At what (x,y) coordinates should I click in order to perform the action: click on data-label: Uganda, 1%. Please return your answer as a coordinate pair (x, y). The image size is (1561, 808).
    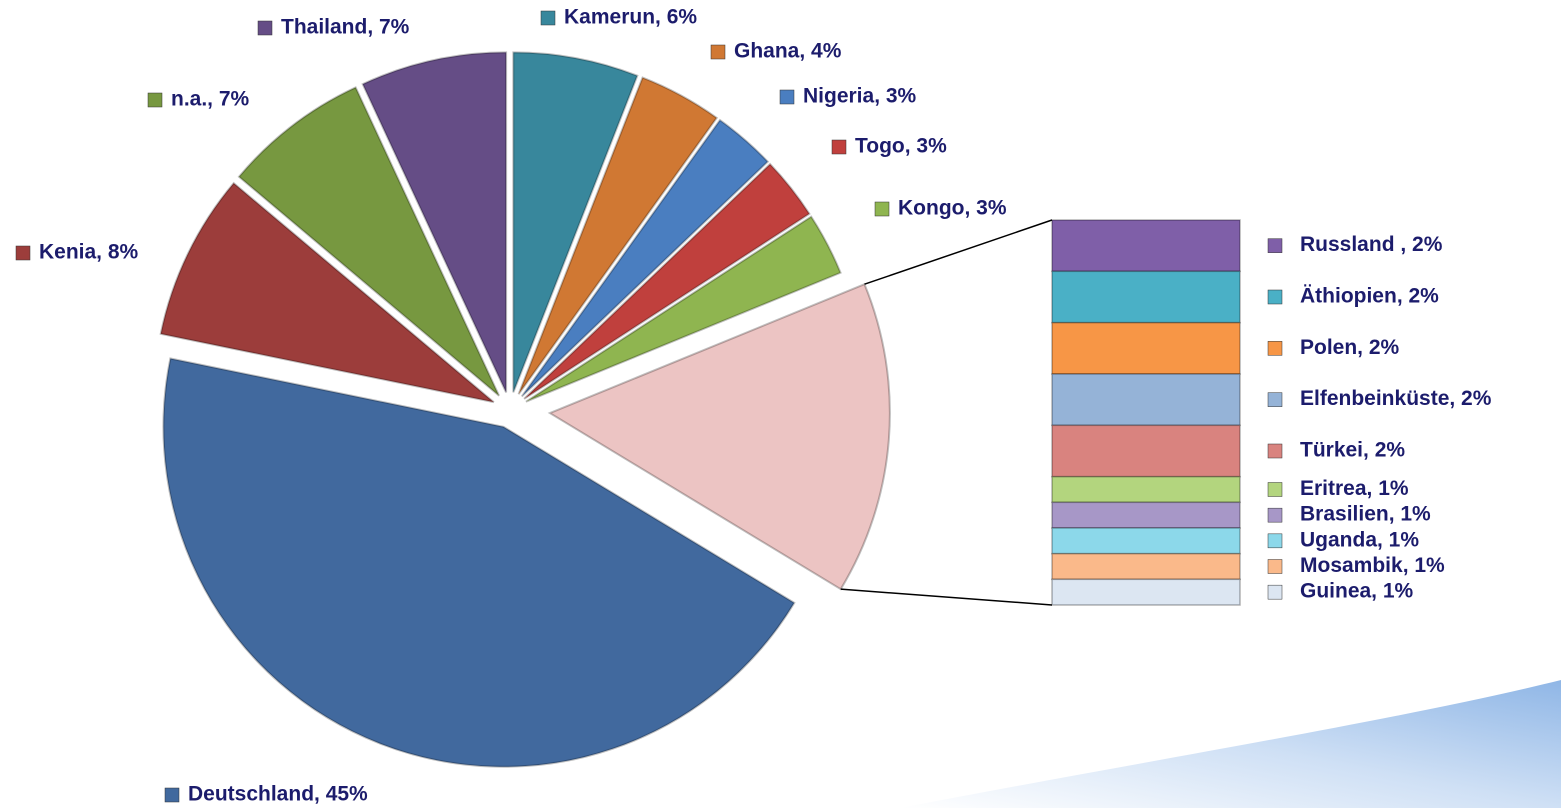
    Looking at the image, I should click on (1359, 539).